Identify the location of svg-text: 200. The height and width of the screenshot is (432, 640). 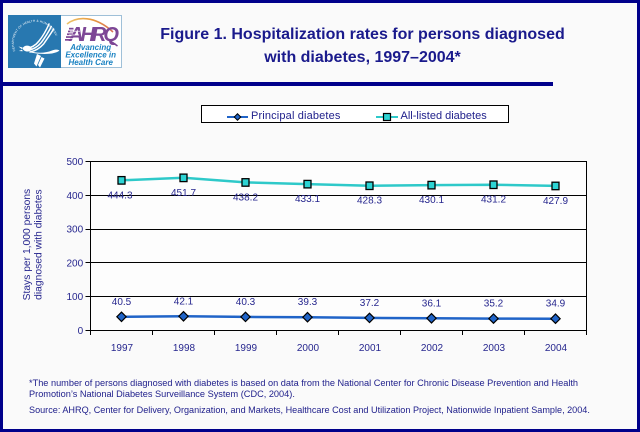
(75, 263).